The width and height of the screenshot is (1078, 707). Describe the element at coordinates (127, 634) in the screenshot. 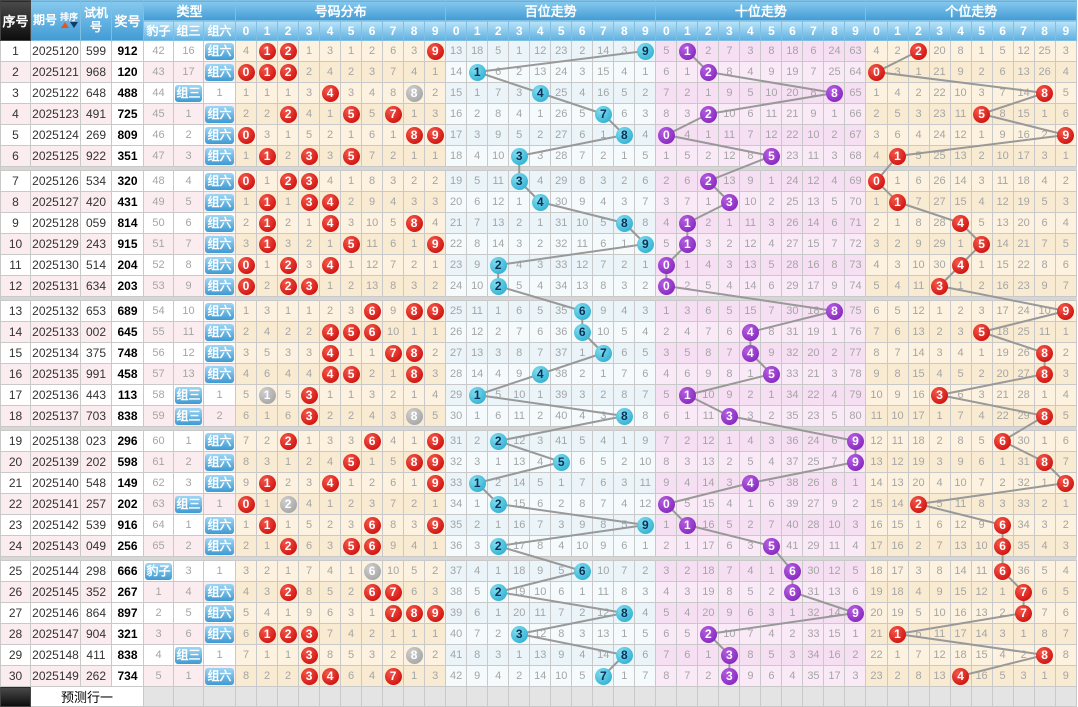

I see `prize-number-cell: 321` at that location.